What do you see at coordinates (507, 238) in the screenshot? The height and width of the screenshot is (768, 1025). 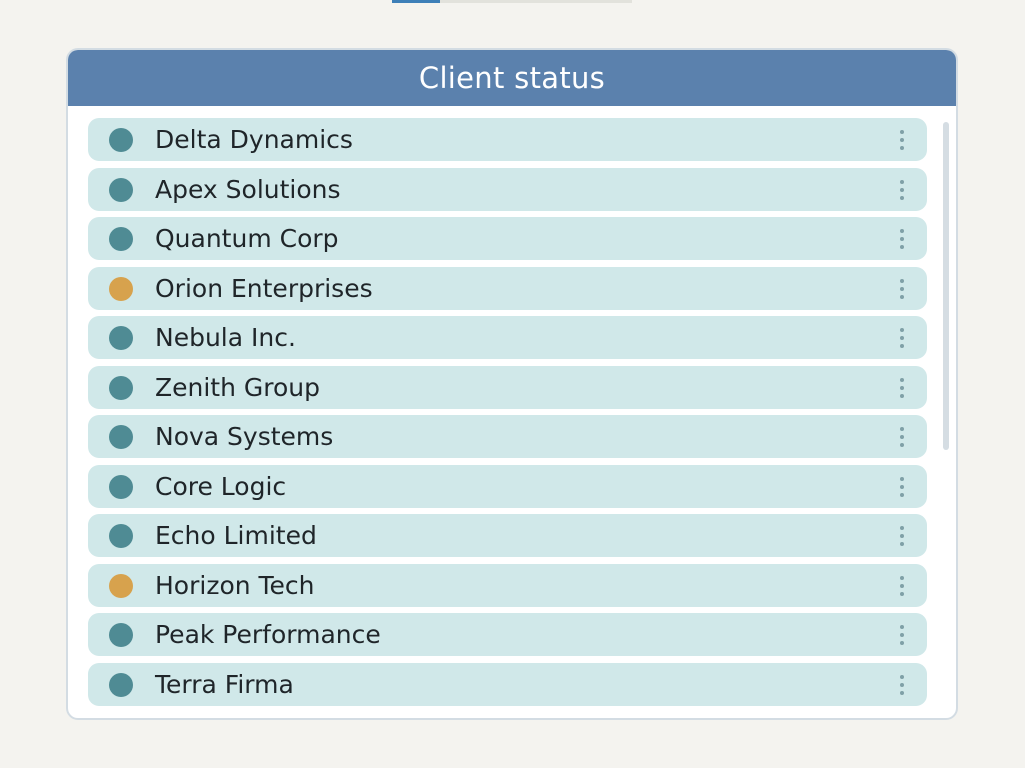 I see `client-row: Quantum Corp` at bounding box center [507, 238].